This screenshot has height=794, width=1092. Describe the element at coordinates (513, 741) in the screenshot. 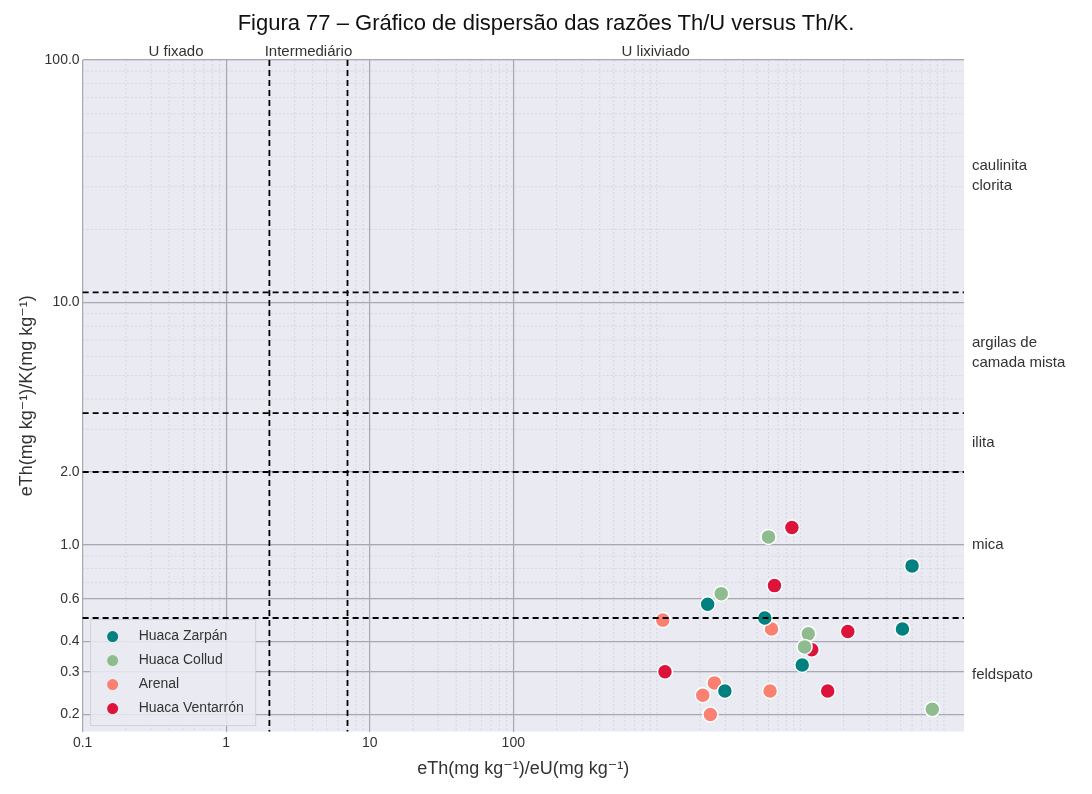

I see `x-tick-label: 100` at that location.